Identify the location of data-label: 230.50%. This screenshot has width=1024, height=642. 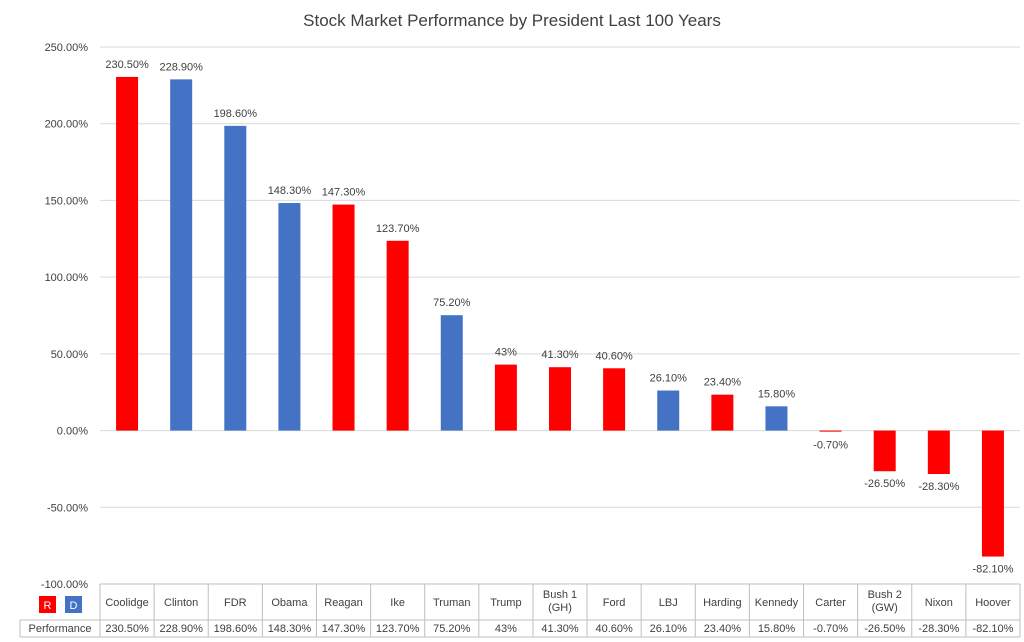
(127, 65).